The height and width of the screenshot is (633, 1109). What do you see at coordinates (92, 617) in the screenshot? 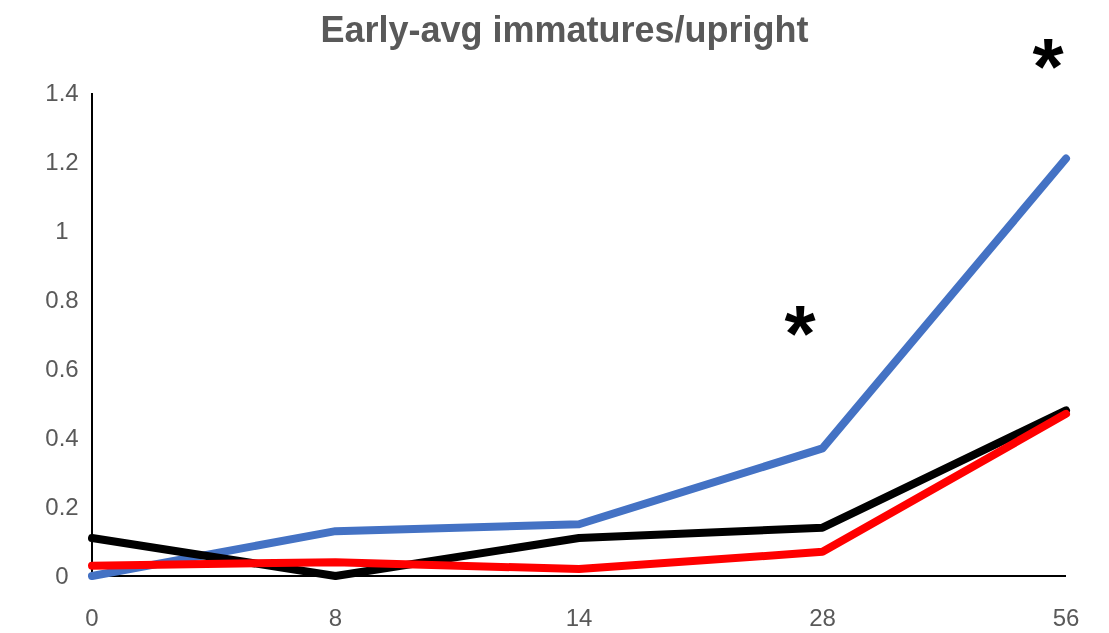
I see `x-tick-label: 0` at bounding box center [92, 617].